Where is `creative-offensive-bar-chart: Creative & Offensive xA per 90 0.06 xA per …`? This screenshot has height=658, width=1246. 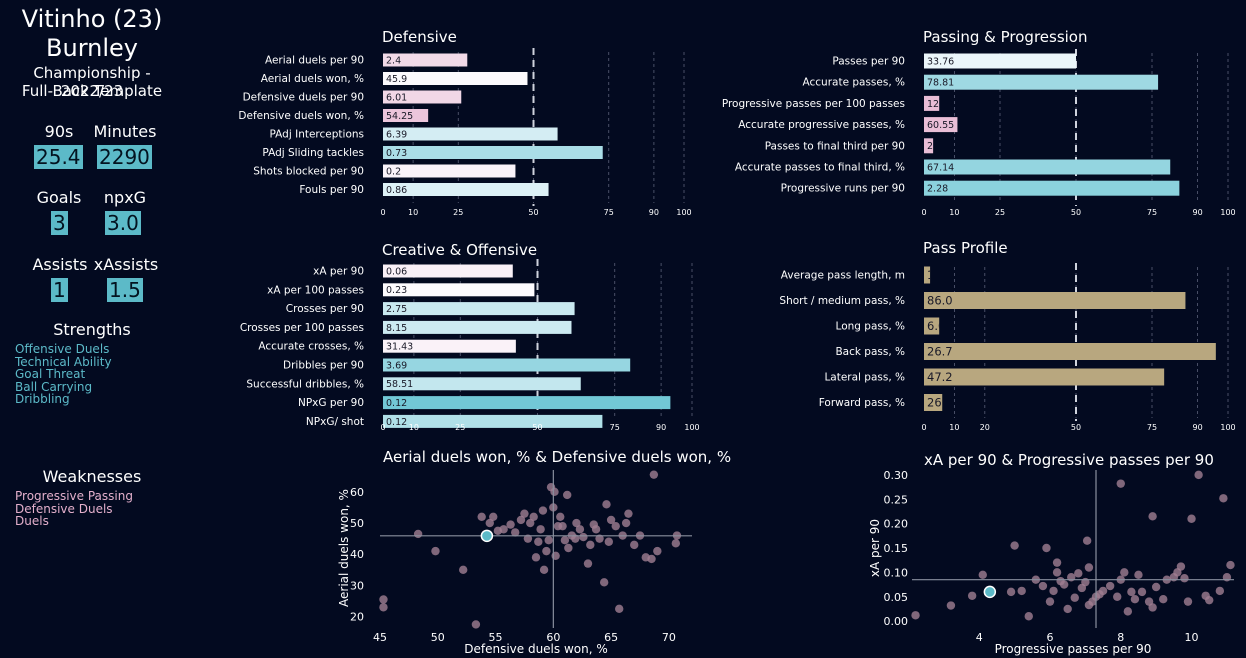 creative-offensive-bar-chart: Creative & Offensive xA per 90 0.06 xA per … is located at coordinates (470, 336).